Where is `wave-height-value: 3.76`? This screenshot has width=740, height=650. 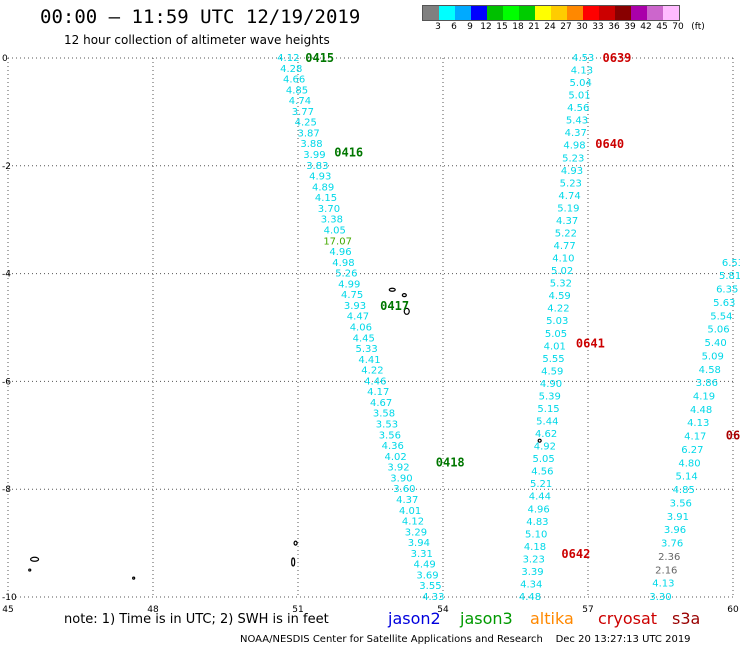
wave-height-value: 3.76 is located at coordinates (672, 544).